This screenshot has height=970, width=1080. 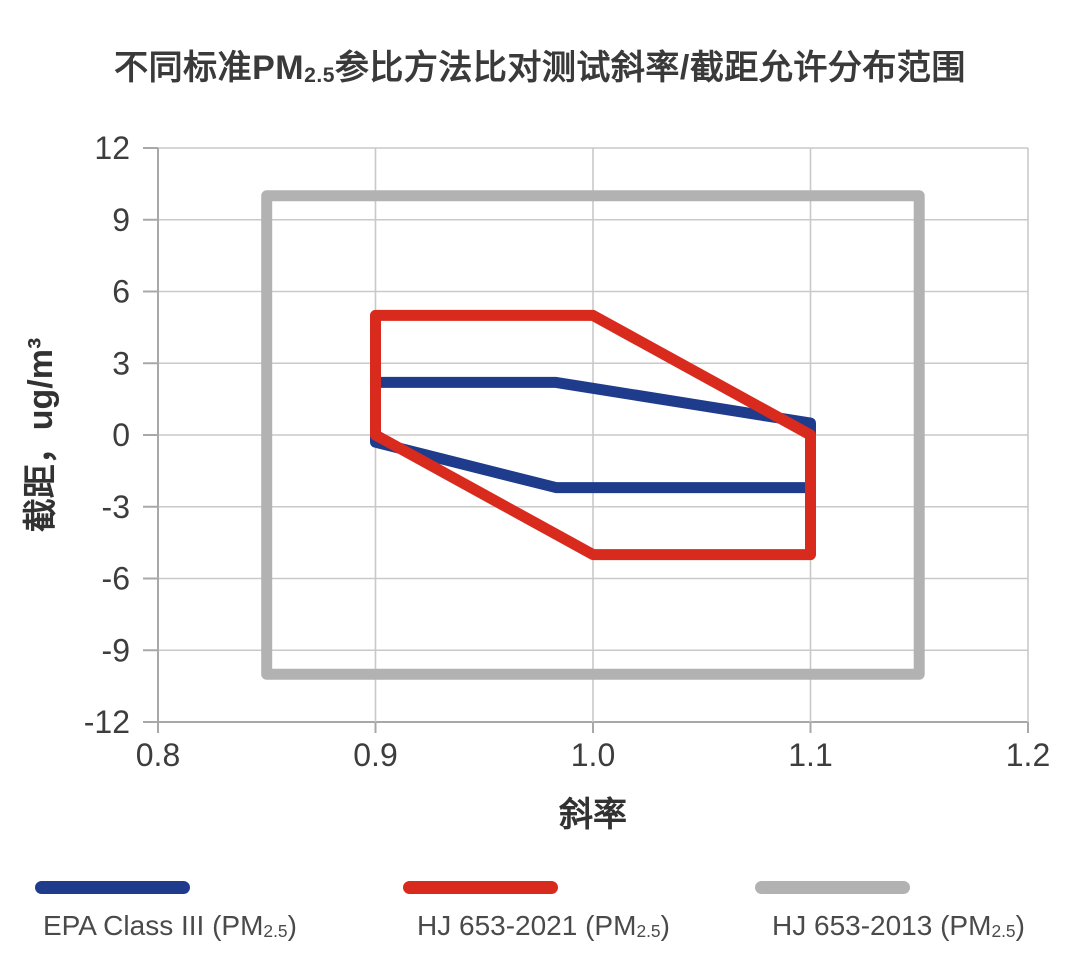 I want to click on x-tick-label-1.0: 1.0, so click(x=593, y=755).